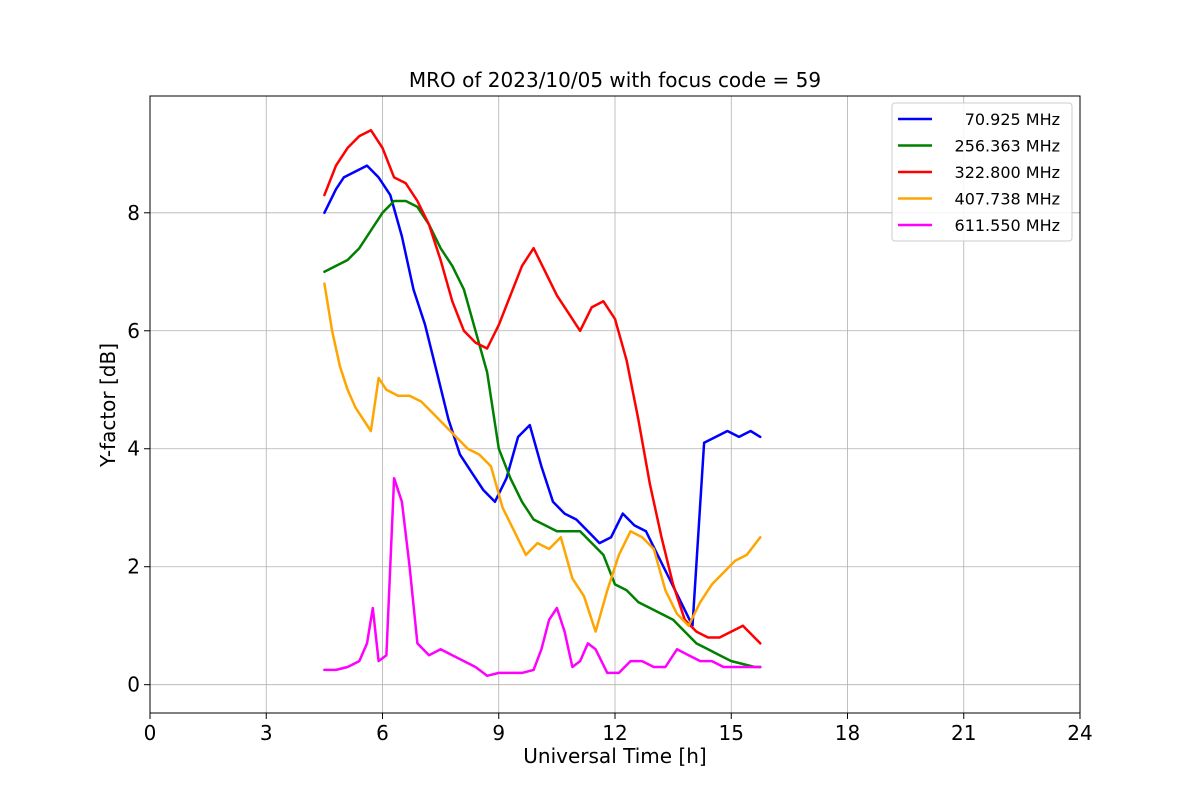 The image size is (1200, 800). Describe the element at coordinates (1012, 119) in the screenshot. I see `legend-label-1: 70.925 MHz` at that location.